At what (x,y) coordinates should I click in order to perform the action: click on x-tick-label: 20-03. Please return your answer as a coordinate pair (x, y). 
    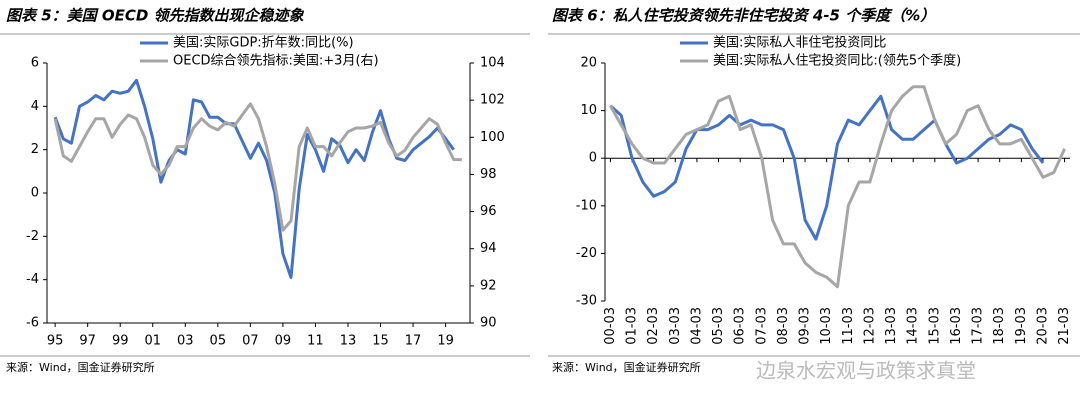
    Looking at the image, I should click on (1042, 326).